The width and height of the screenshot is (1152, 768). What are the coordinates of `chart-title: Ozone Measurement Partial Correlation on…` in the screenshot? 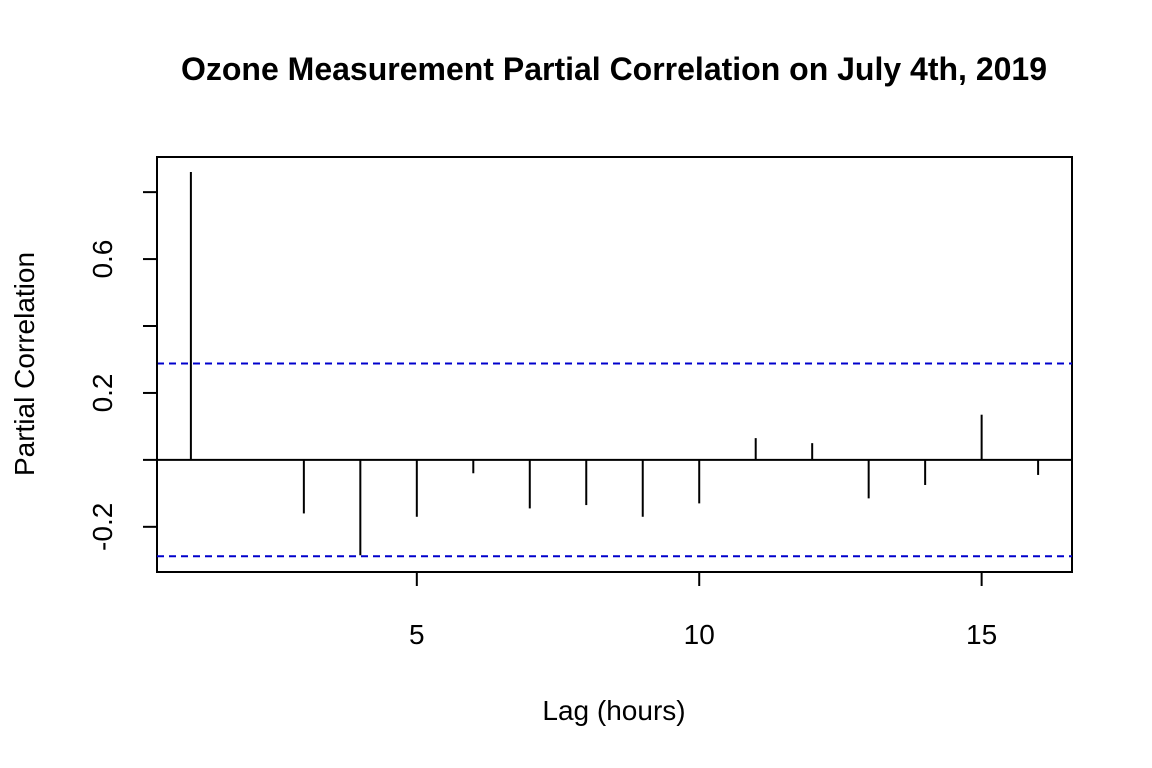 It's located at (614, 69).